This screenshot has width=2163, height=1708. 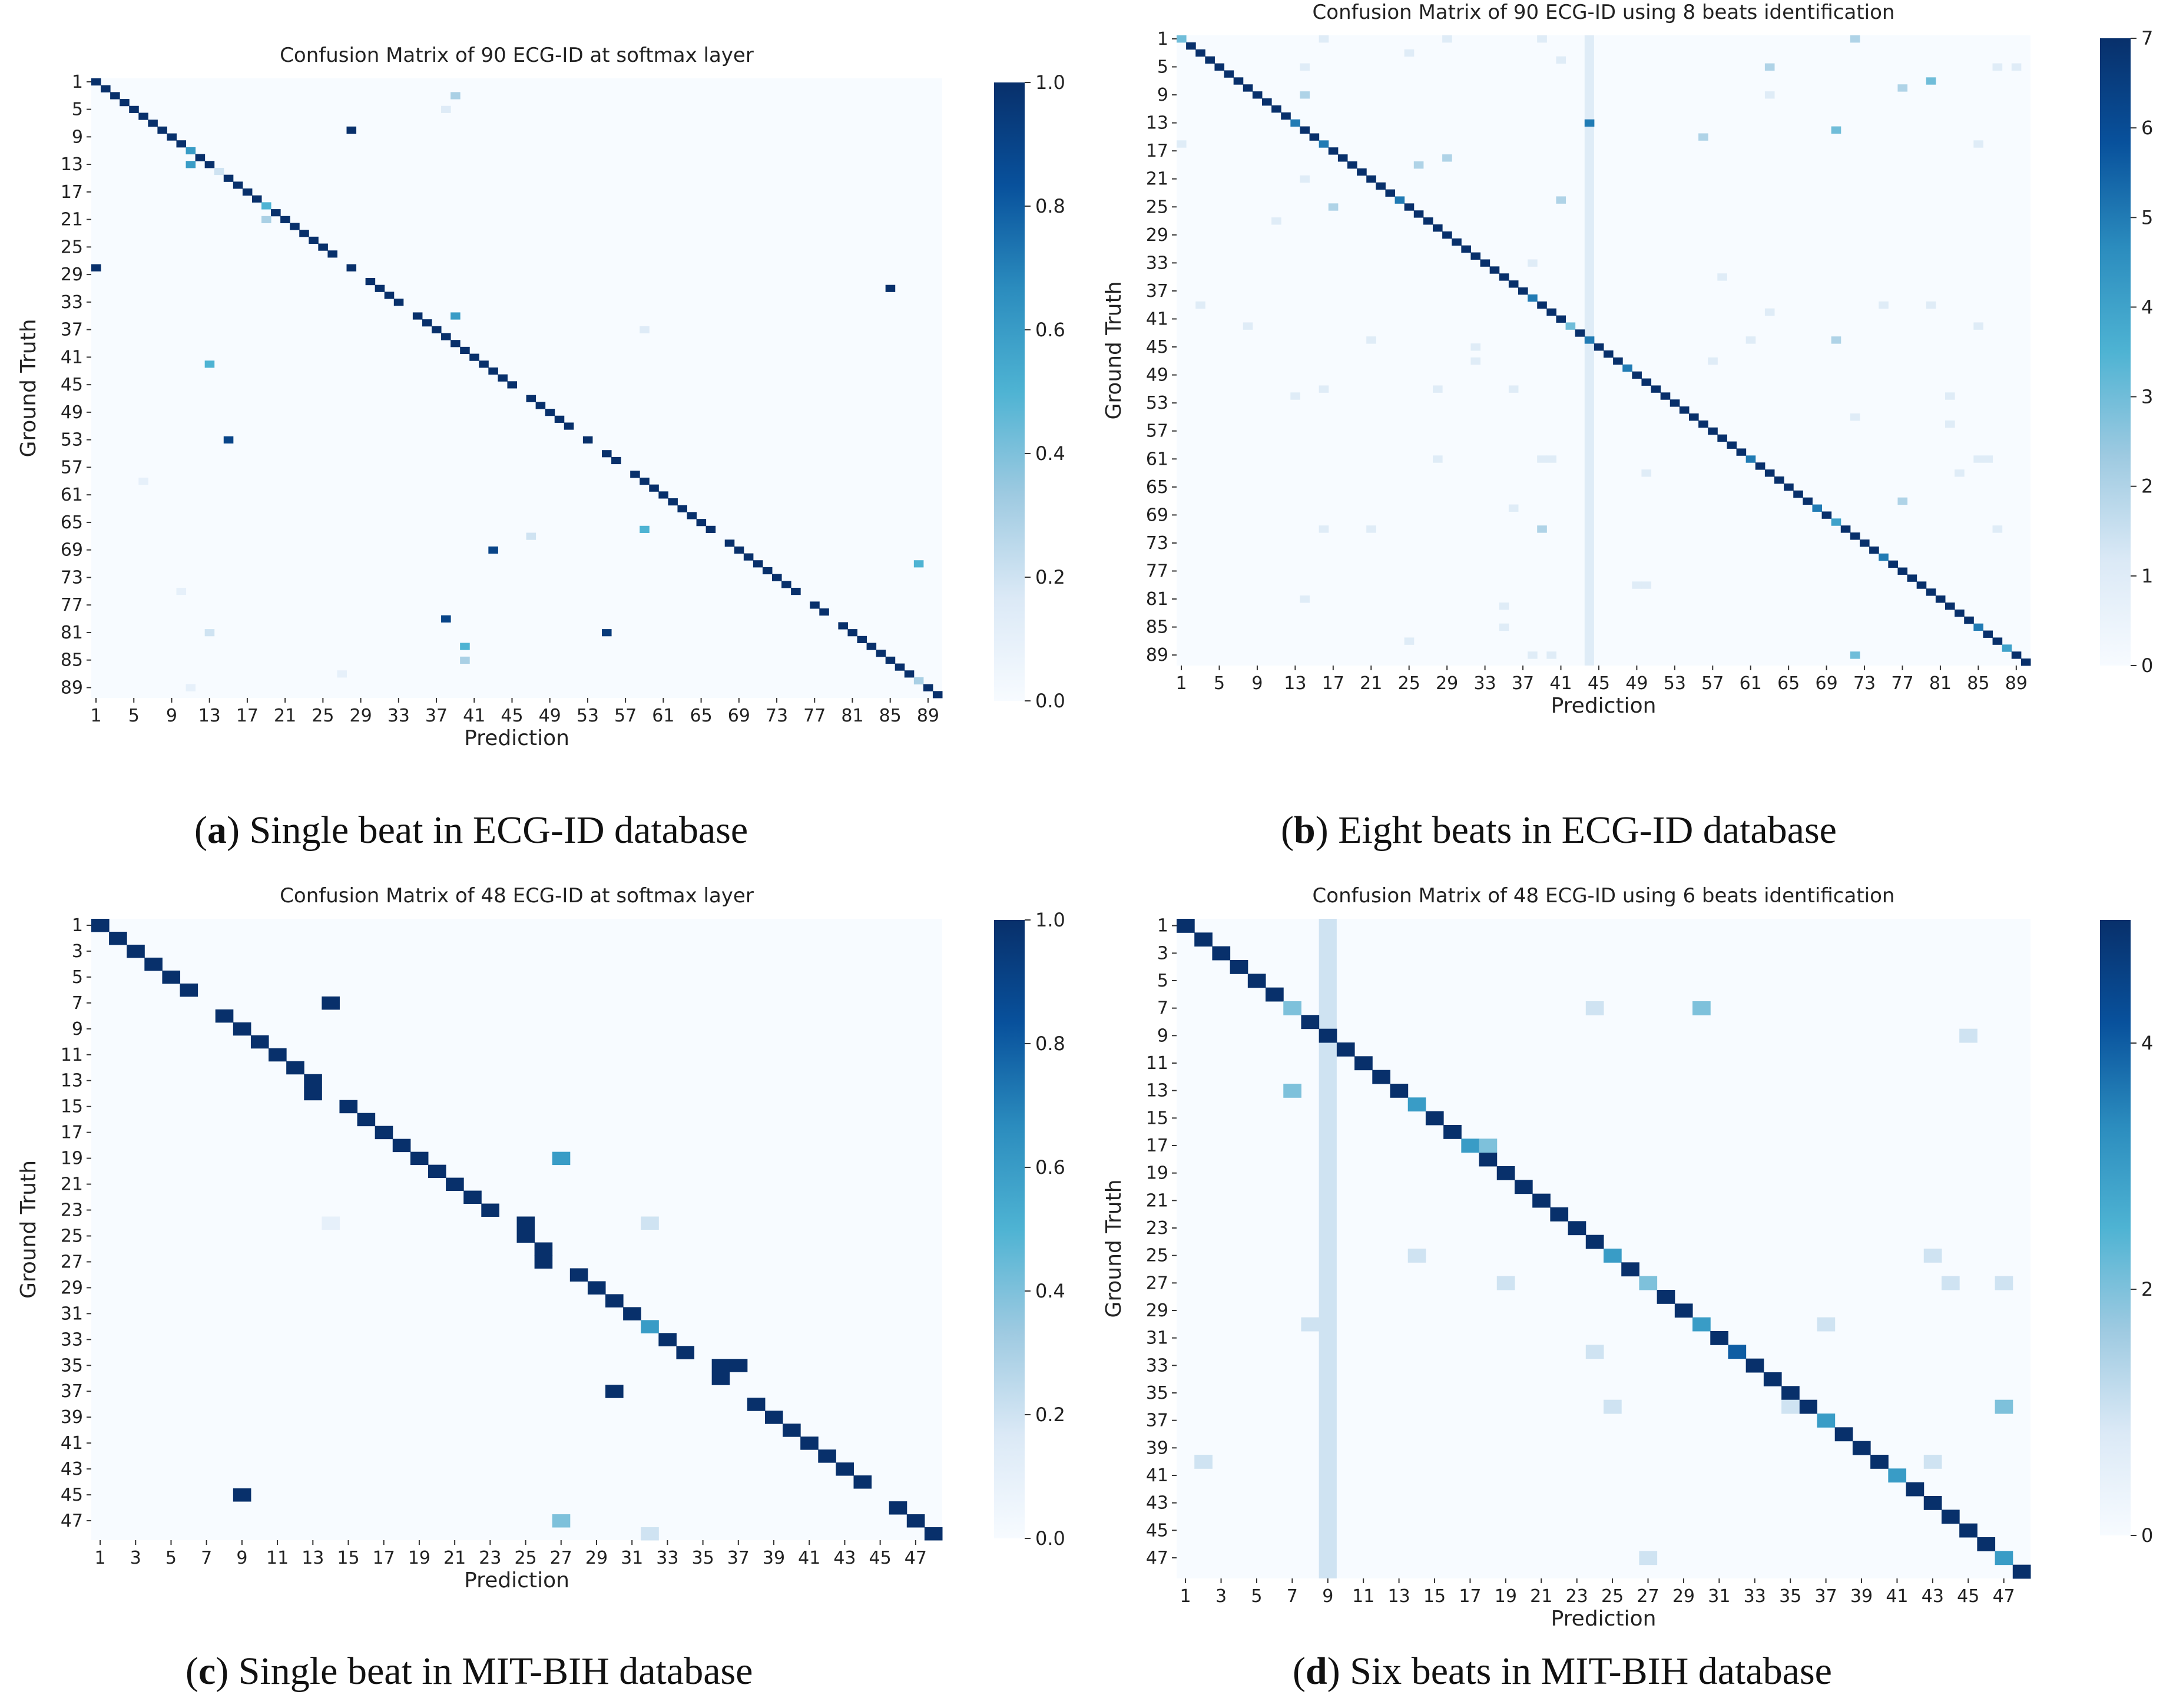 What do you see at coordinates (360, 716) in the screenshot?
I see `x-tick-label: 29` at bounding box center [360, 716].